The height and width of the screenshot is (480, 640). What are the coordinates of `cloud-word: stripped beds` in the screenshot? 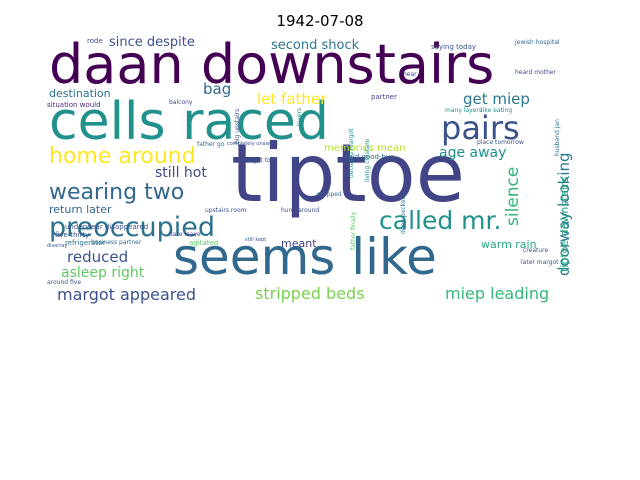 It's located at (310, 293).